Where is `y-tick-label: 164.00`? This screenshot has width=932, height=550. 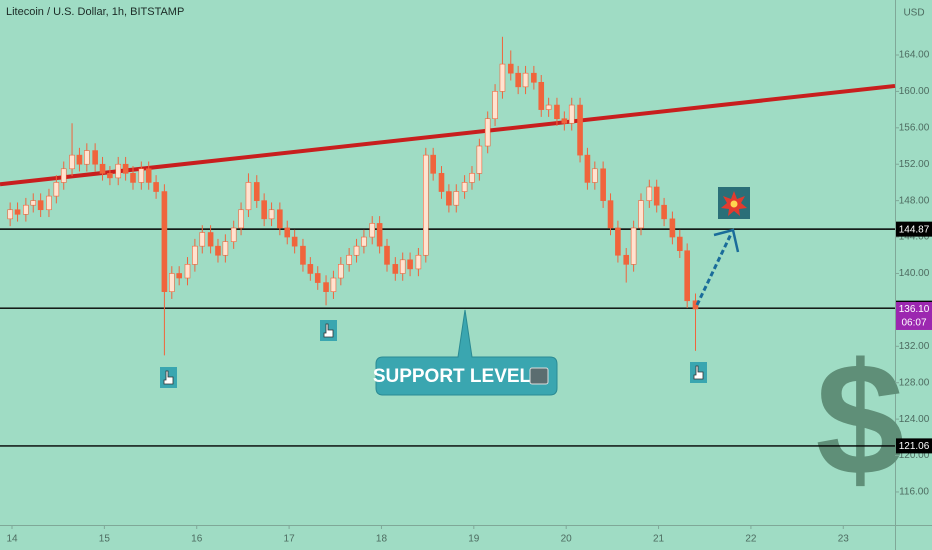
y-tick-label: 164.00 is located at coordinates (914, 55).